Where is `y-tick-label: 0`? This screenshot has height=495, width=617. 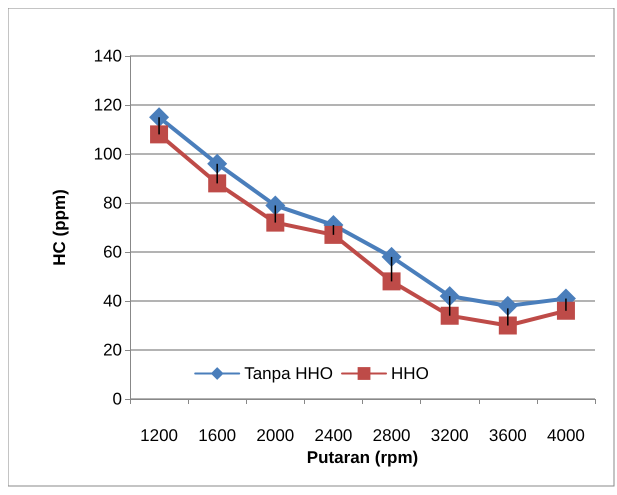 y-tick-label: 0 is located at coordinates (117, 399).